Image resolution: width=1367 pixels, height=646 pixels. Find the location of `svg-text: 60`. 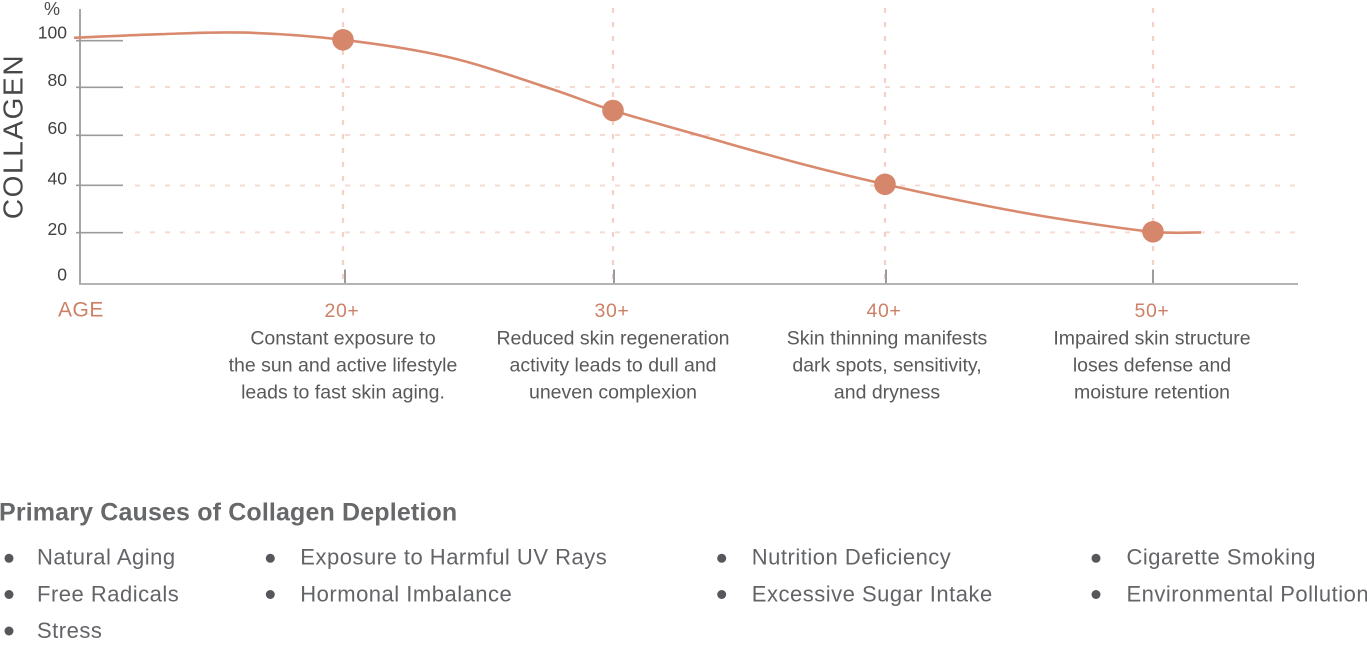

svg-text: 60 is located at coordinates (58, 128).